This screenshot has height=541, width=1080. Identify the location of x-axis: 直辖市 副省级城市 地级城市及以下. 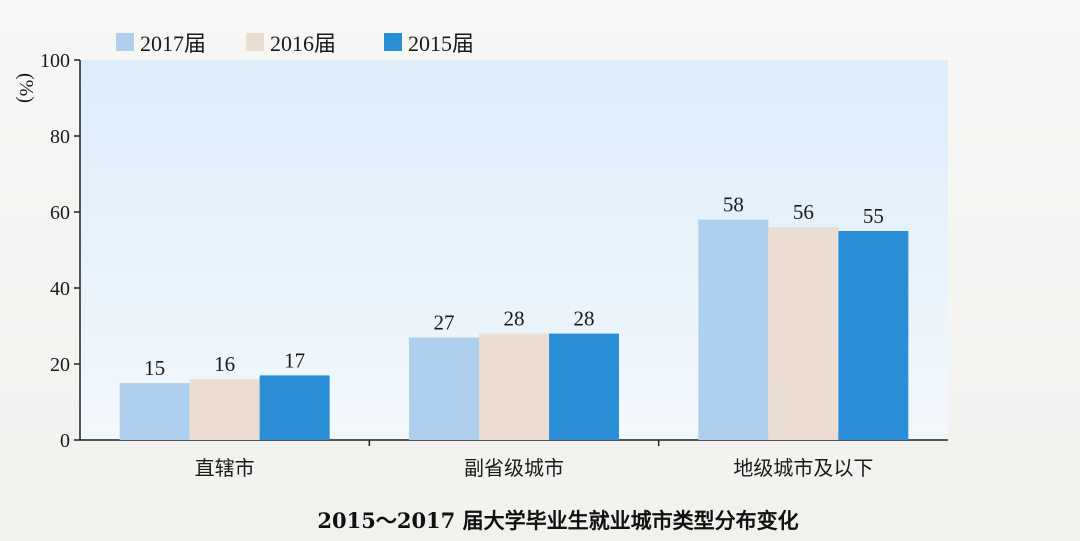
(514, 459).